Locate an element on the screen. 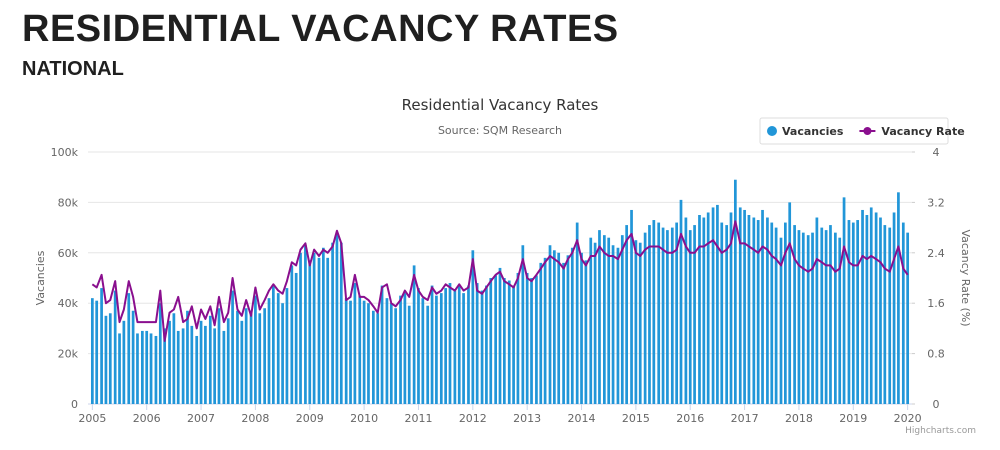  x-tick-label: 2006 is located at coordinates (147, 418).